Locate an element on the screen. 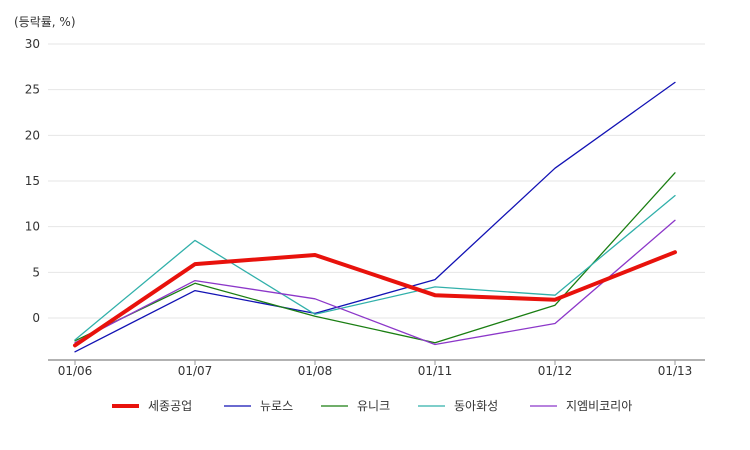  y-tick-label: 30 is located at coordinates (32, 44).